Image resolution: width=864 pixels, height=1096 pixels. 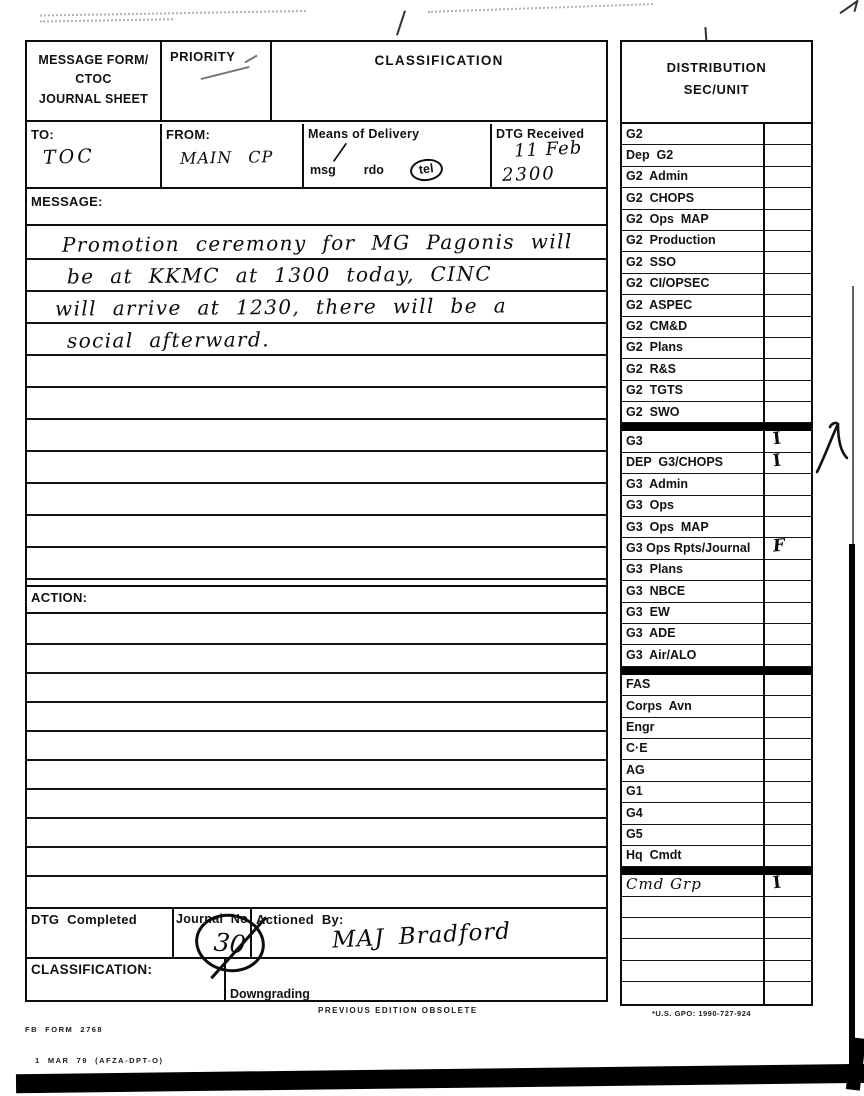 What do you see at coordinates (716, 885) in the screenshot?
I see `distribution-row: Cmd Grp I` at bounding box center [716, 885].